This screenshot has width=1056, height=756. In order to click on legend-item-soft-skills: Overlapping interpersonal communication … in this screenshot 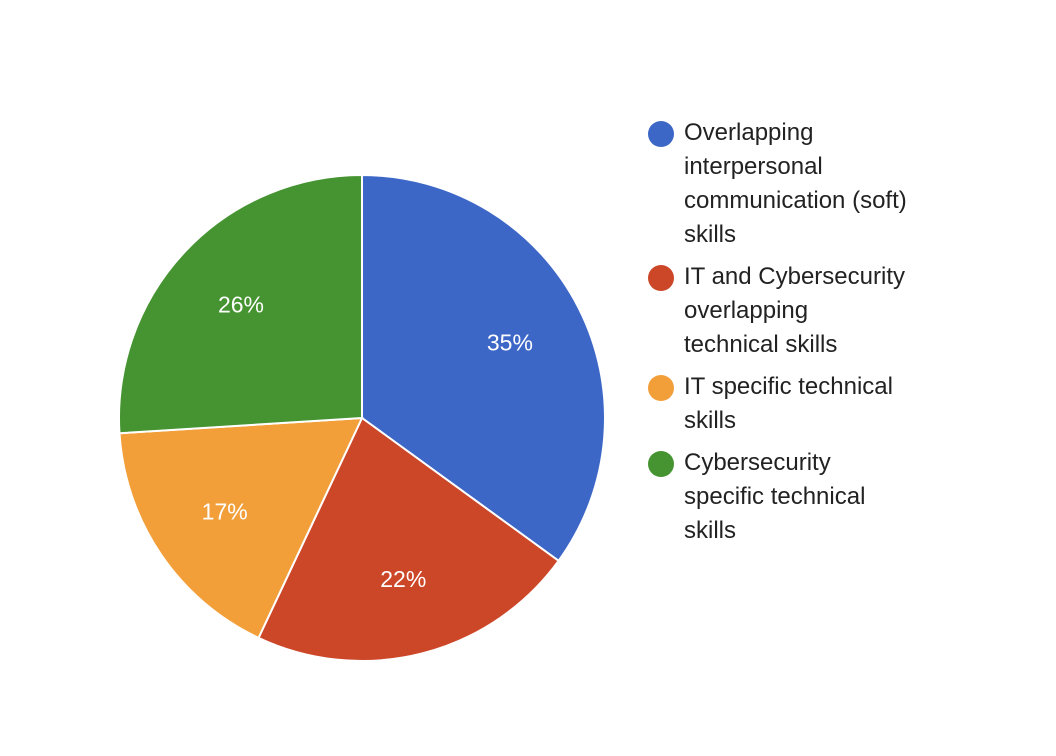, I will do `click(778, 184)`.